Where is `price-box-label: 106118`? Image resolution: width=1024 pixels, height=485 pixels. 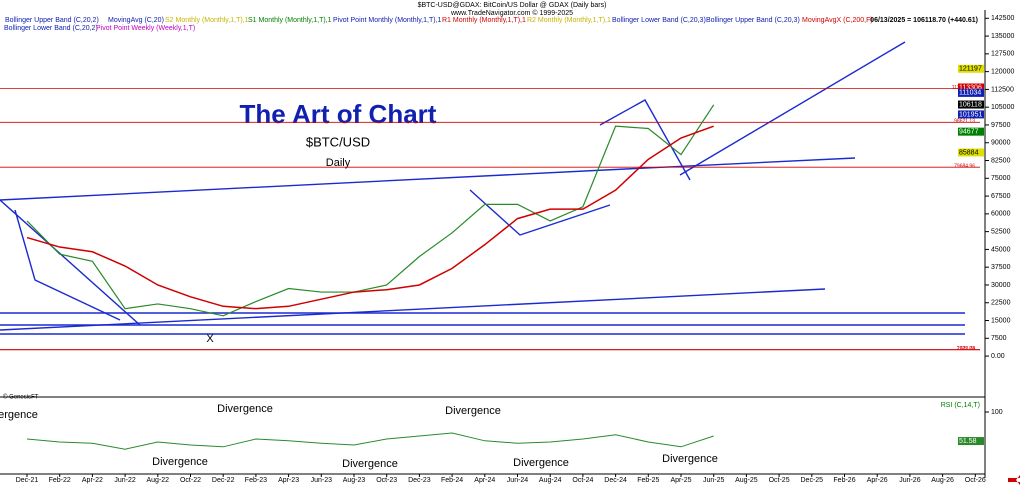 price-box-label: 106118 is located at coordinates (970, 104).